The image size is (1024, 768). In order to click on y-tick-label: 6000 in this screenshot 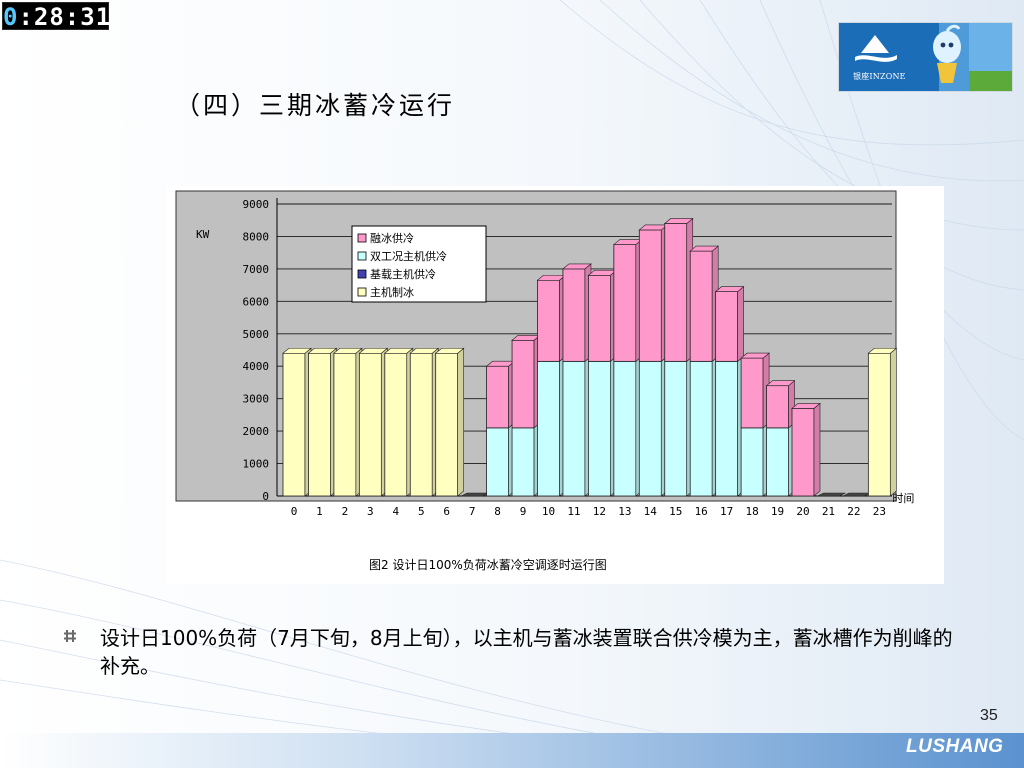, I will do `click(256, 301)`.